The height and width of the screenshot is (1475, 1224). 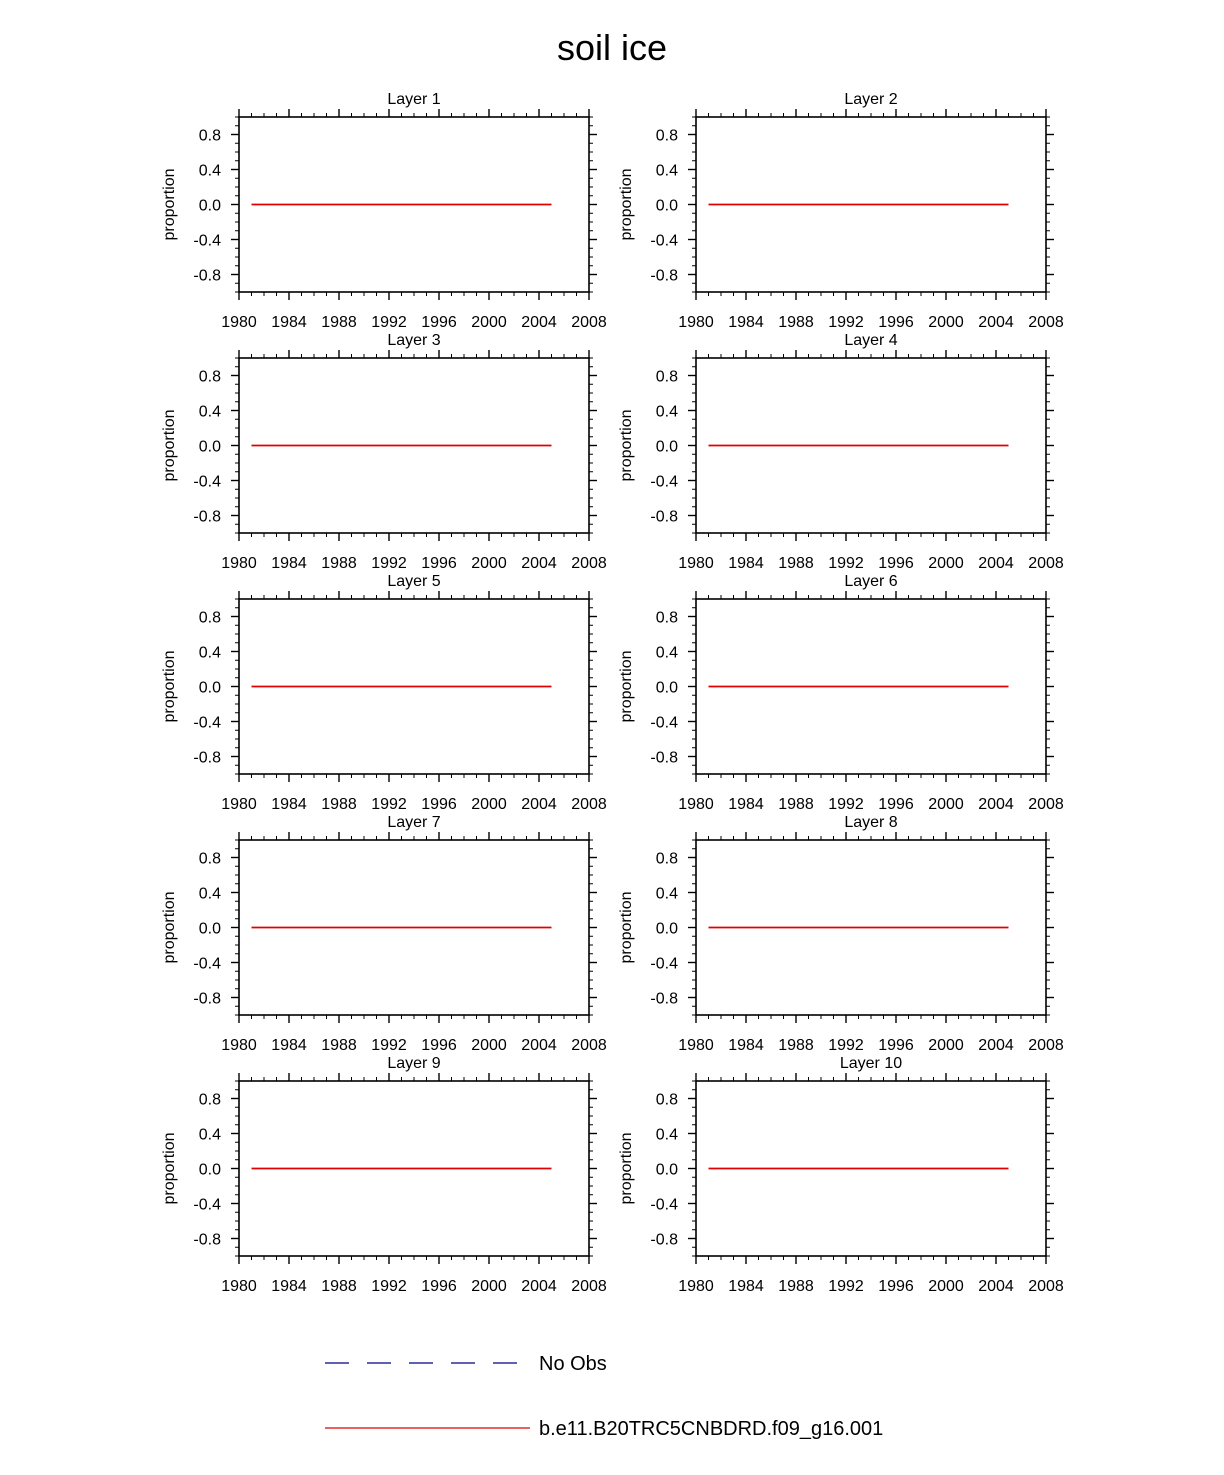 What do you see at coordinates (870, 581) in the screenshot?
I see `panel-title: Layer 6` at bounding box center [870, 581].